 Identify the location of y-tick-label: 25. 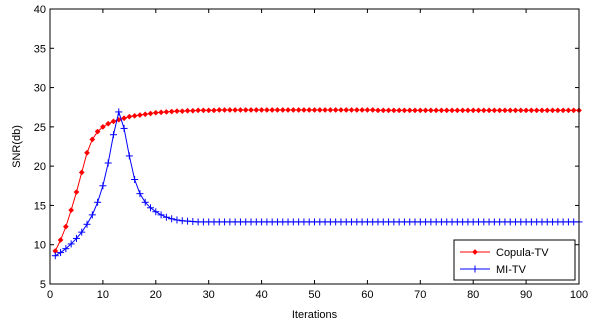
(40, 128).